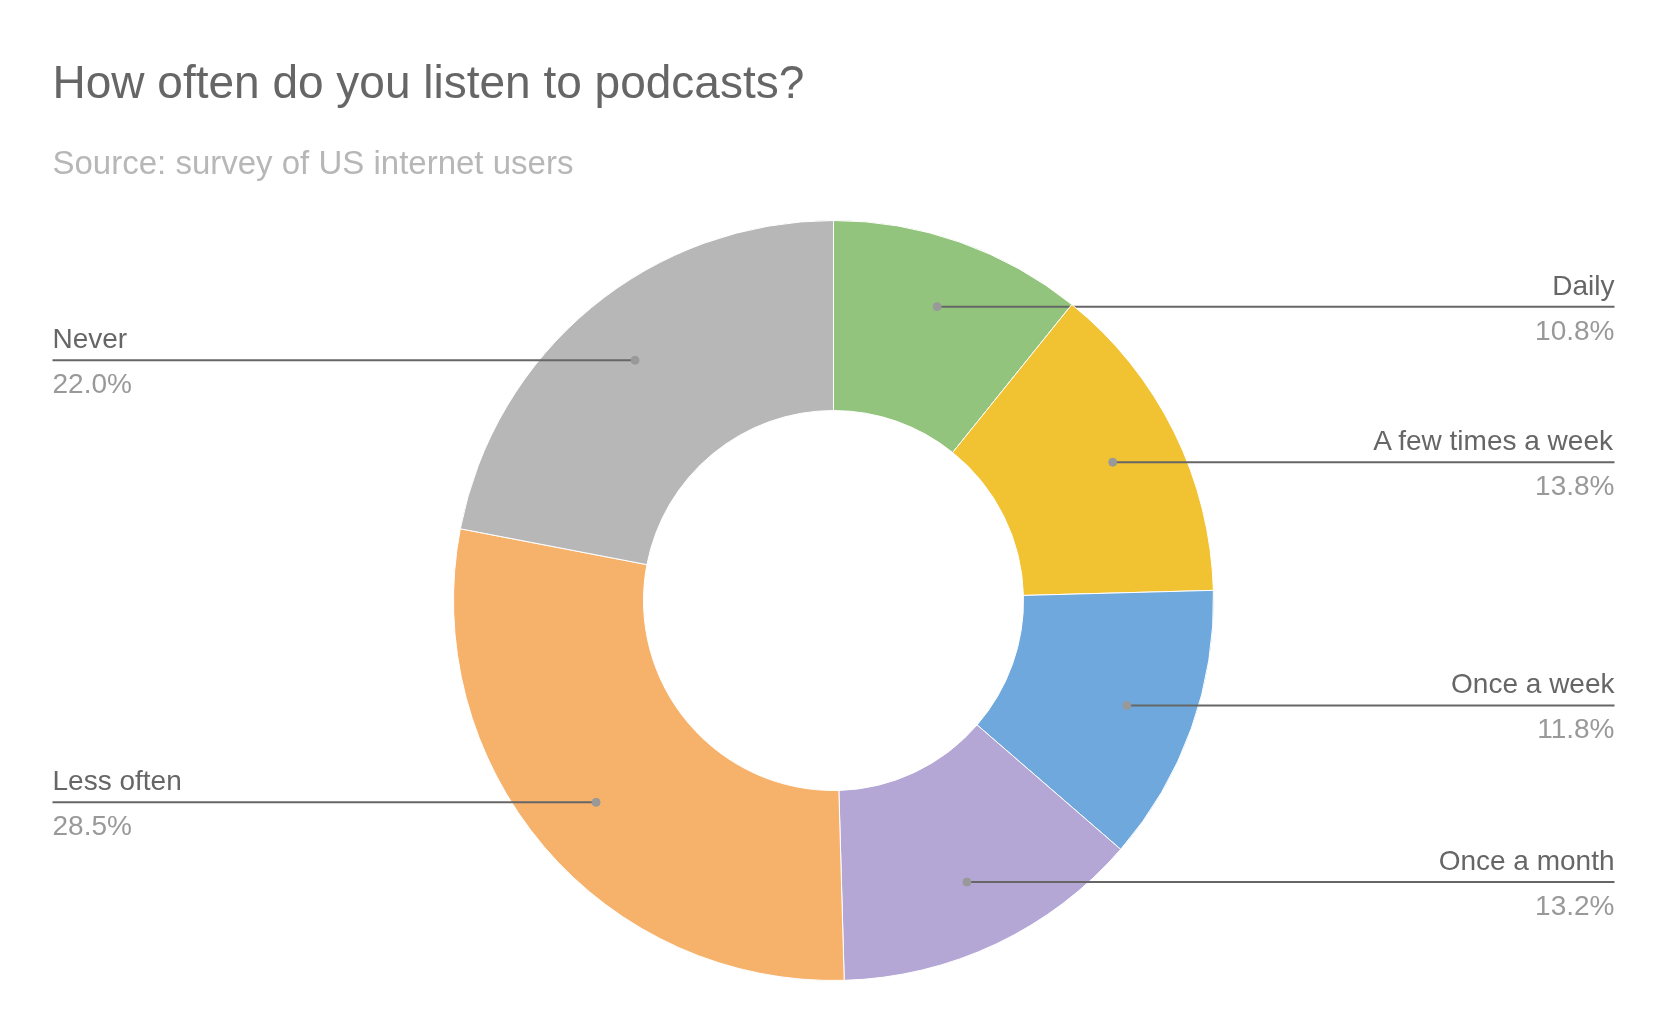 Image resolution: width=1667 pixels, height=1031 pixels. Describe the element at coordinates (1533, 684) in the screenshot. I see `slice-label: Once a week` at that location.